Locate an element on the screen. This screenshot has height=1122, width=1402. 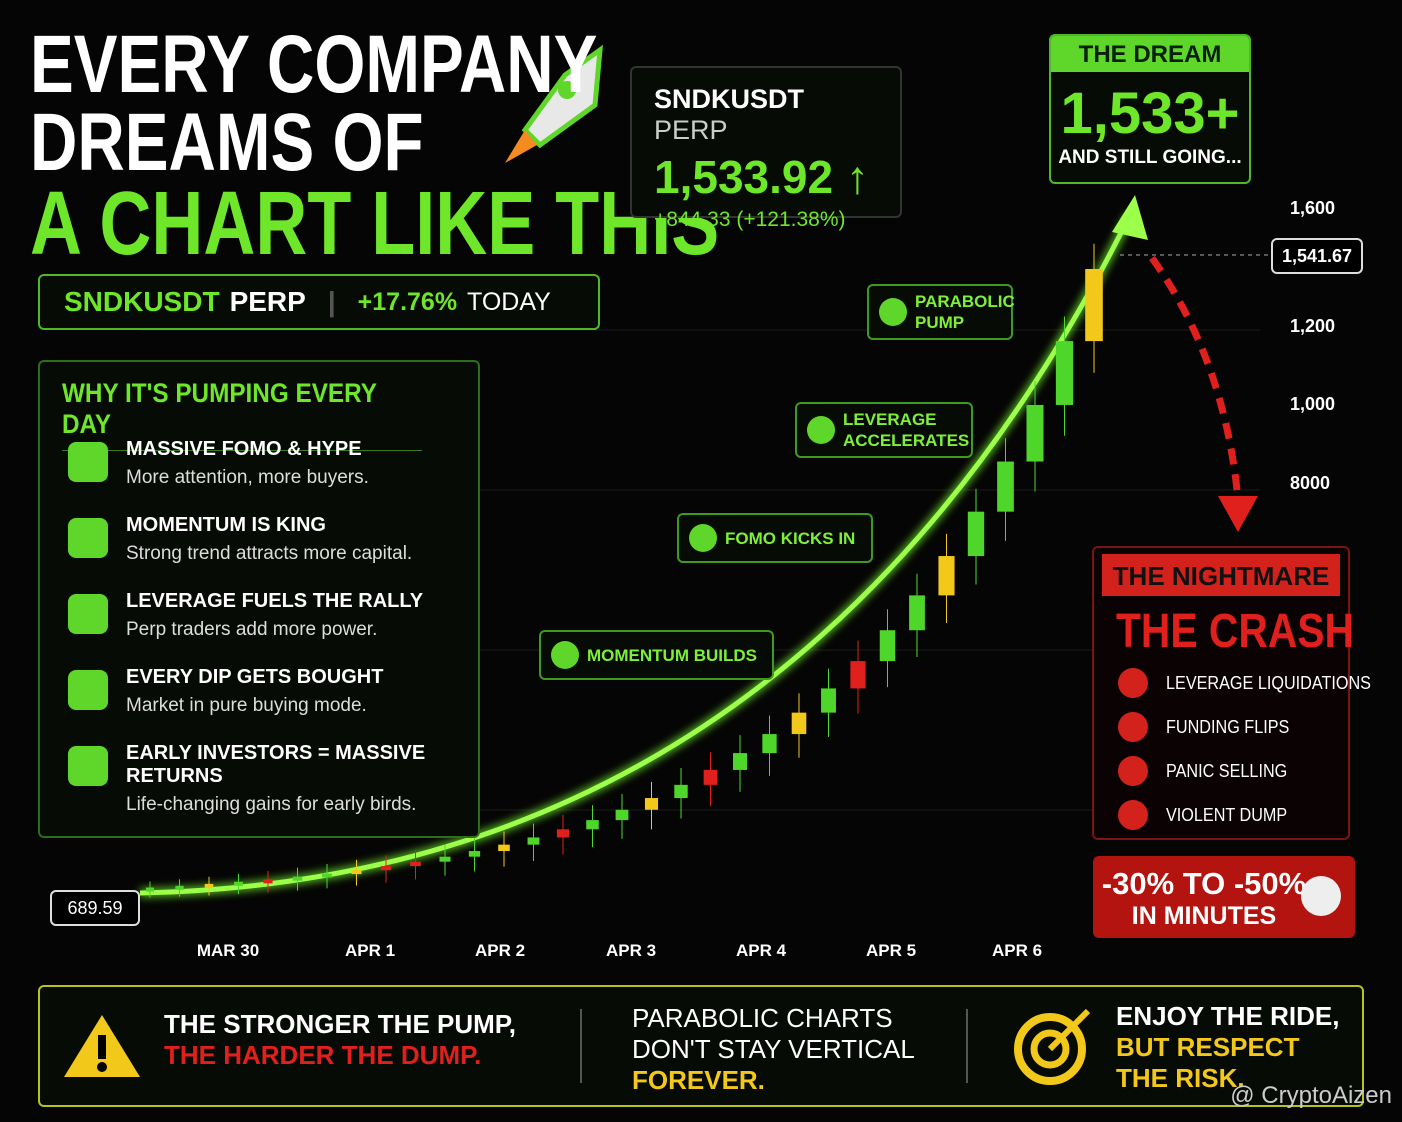
y-label: 8000 is located at coordinates (1310, 483).